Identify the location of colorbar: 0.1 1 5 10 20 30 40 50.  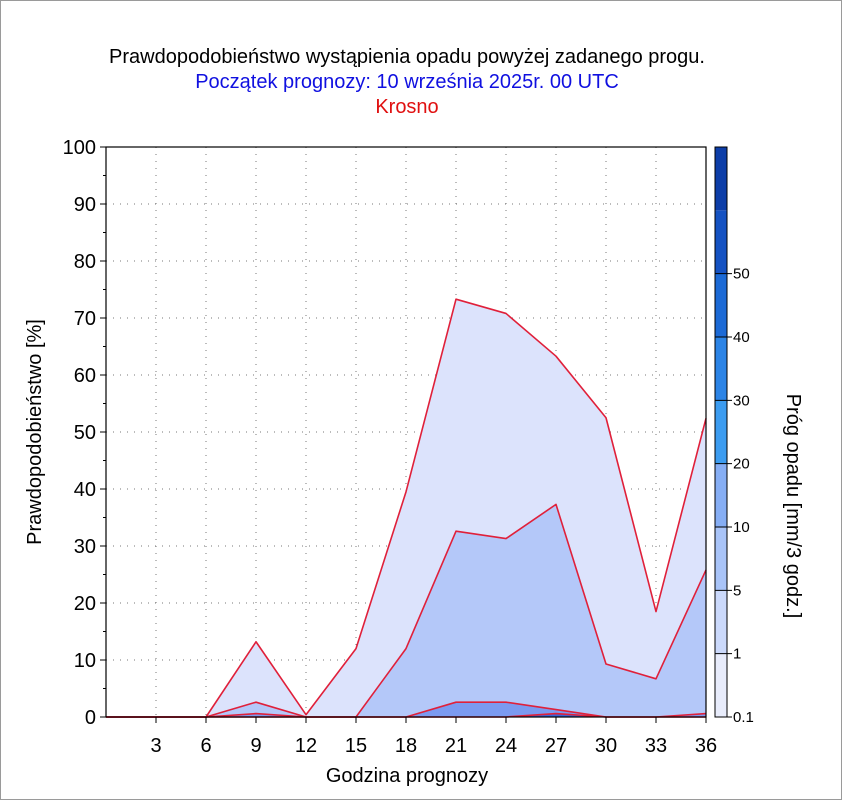
(734, 436).